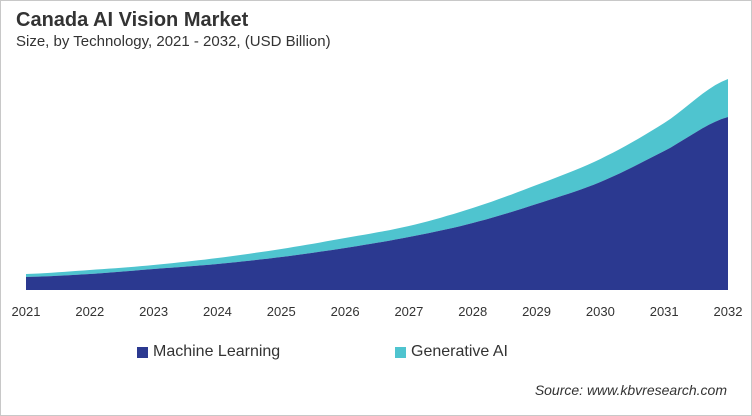 This screenshot has width=752, height=416. Describe the element at coordinates (630, 390) in the screenshot. I see `source-note: Source: www.kbvresearch.com` at that location.